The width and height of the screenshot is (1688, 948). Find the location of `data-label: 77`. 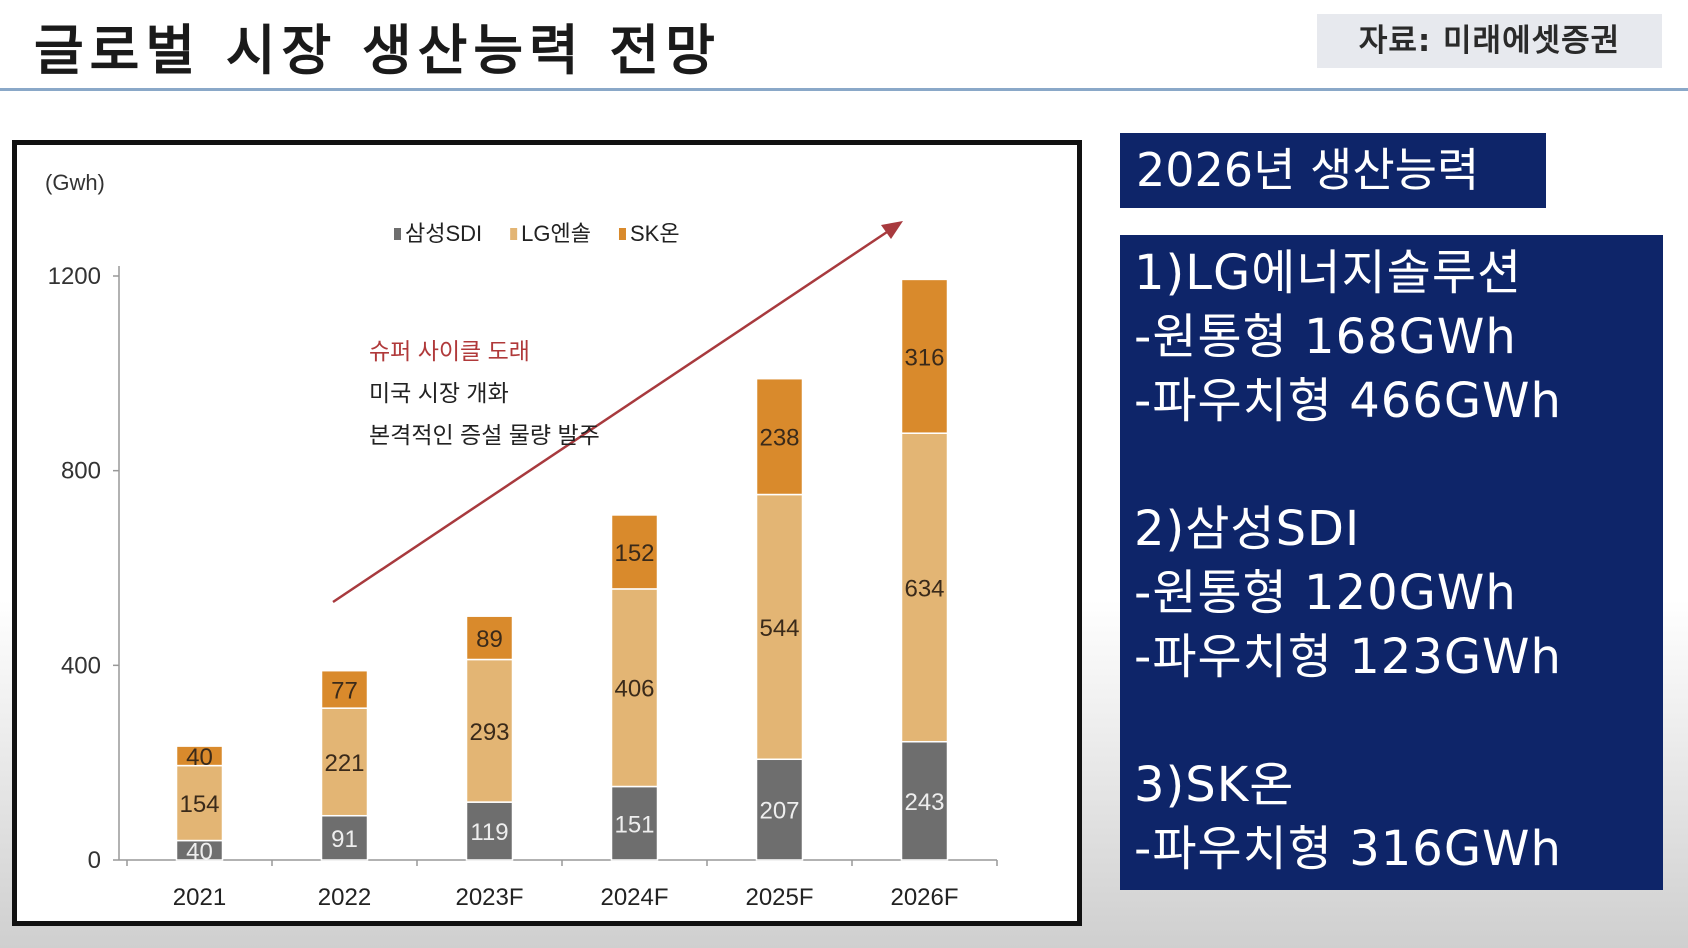

data-label: 77 is located at coordinates (344, 690).